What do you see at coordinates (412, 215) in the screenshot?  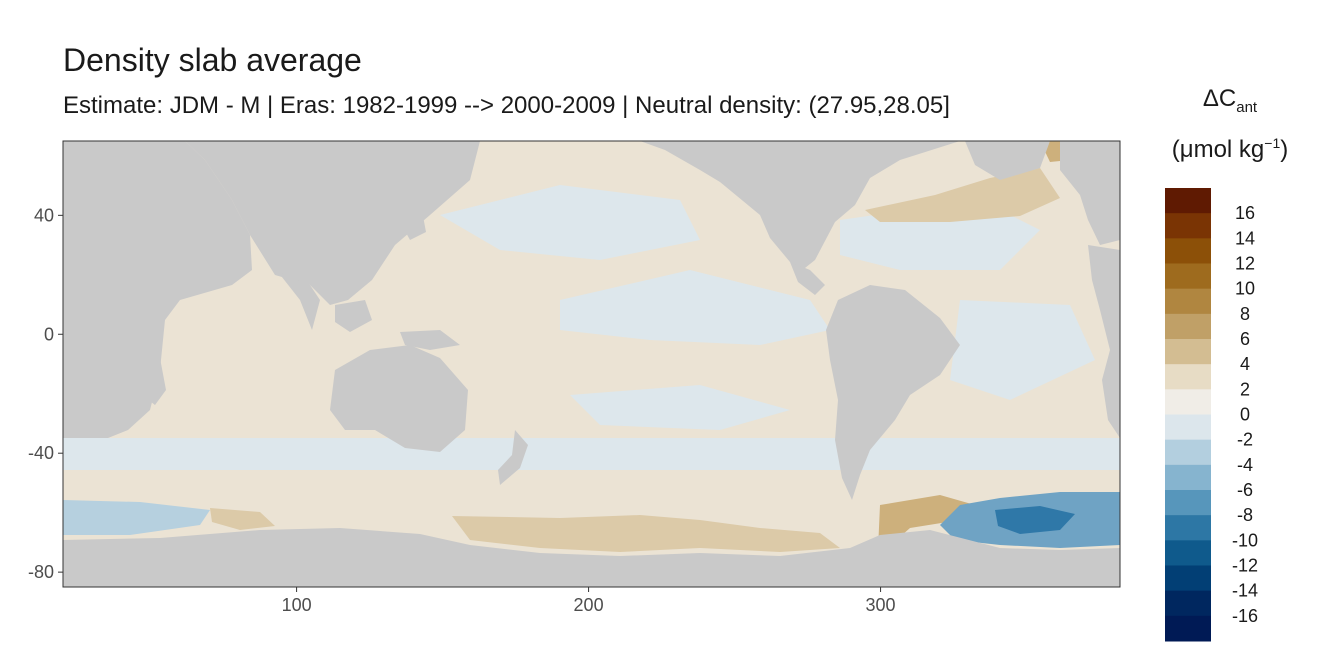 I see `japan-land` at bounding box center [412, 215].